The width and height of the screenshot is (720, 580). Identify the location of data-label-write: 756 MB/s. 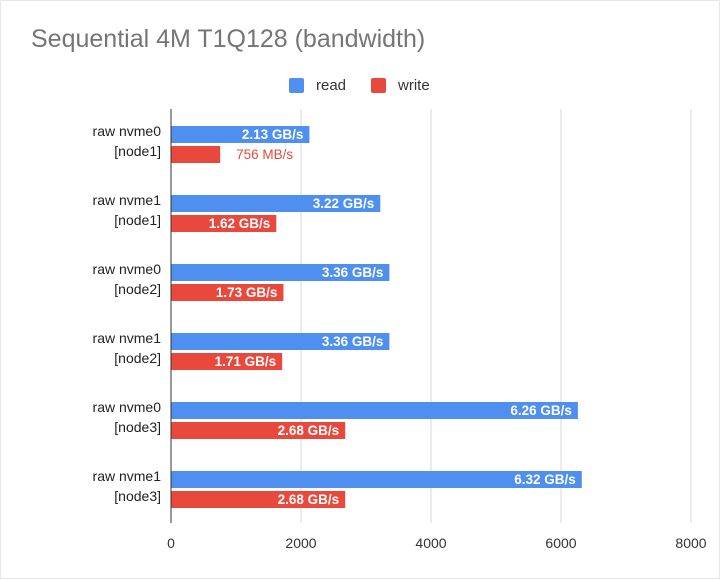
(264, 154).